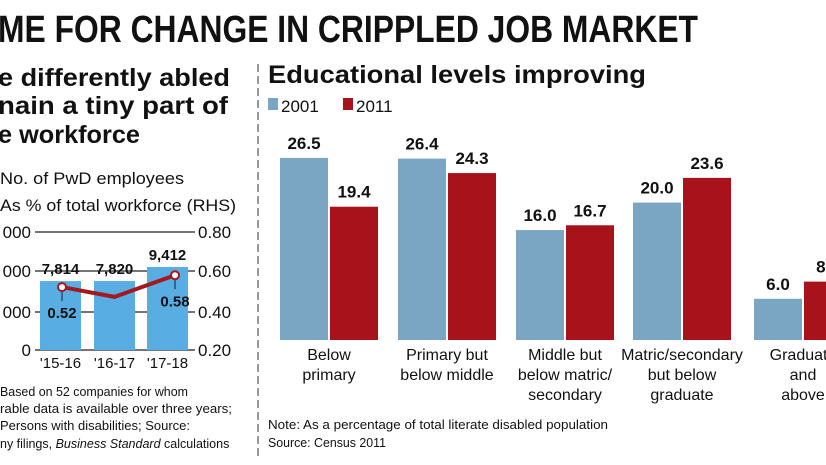  Describe the element at coordinates (28, 444) in the screenshot. I see `footnote-part: ny filings,` at that location.